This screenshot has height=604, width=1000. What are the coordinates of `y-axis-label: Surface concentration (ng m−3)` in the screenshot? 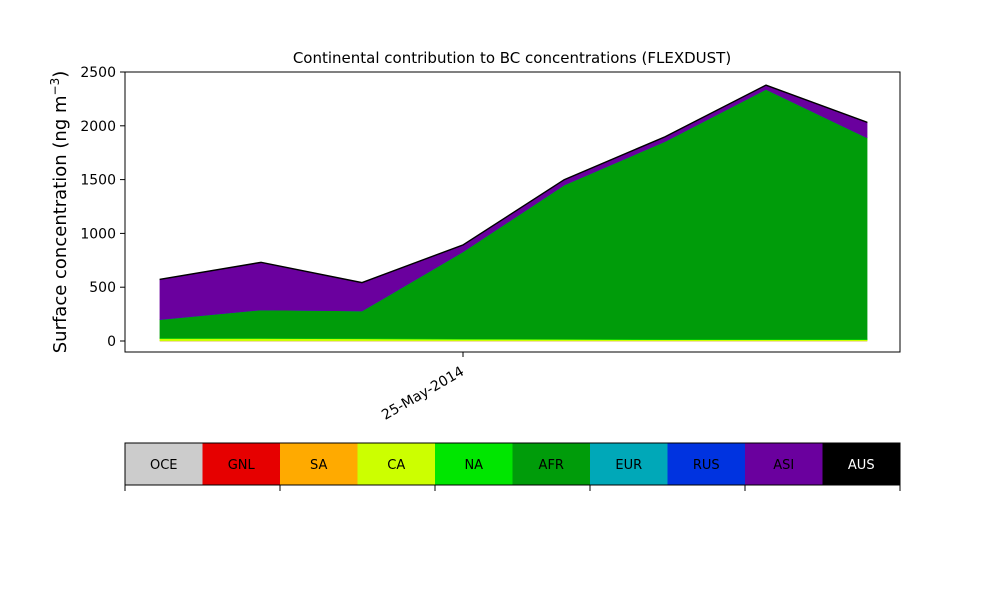 It's located at (59, 212).